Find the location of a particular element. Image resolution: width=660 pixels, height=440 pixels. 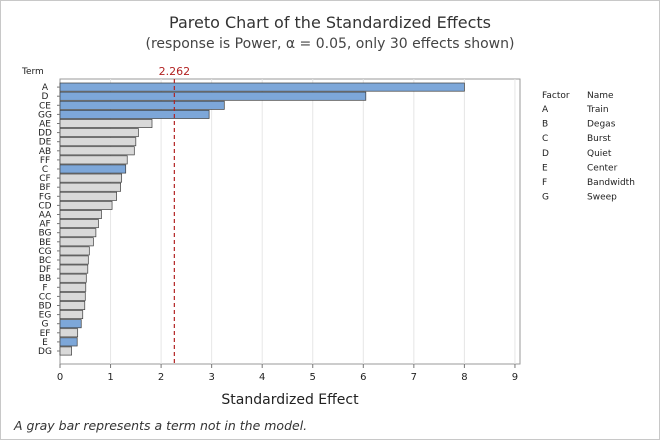

bar-GG is located at coordinates (134, 114).